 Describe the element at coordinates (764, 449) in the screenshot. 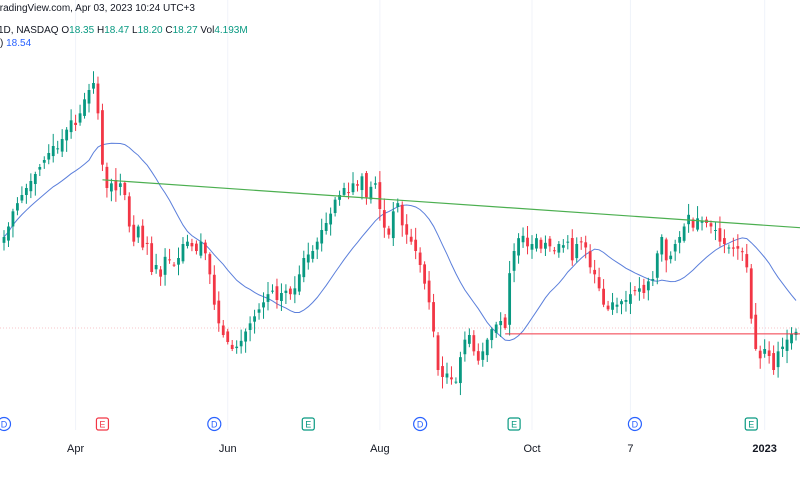

I see `x-tick-label: 2023` at that location.